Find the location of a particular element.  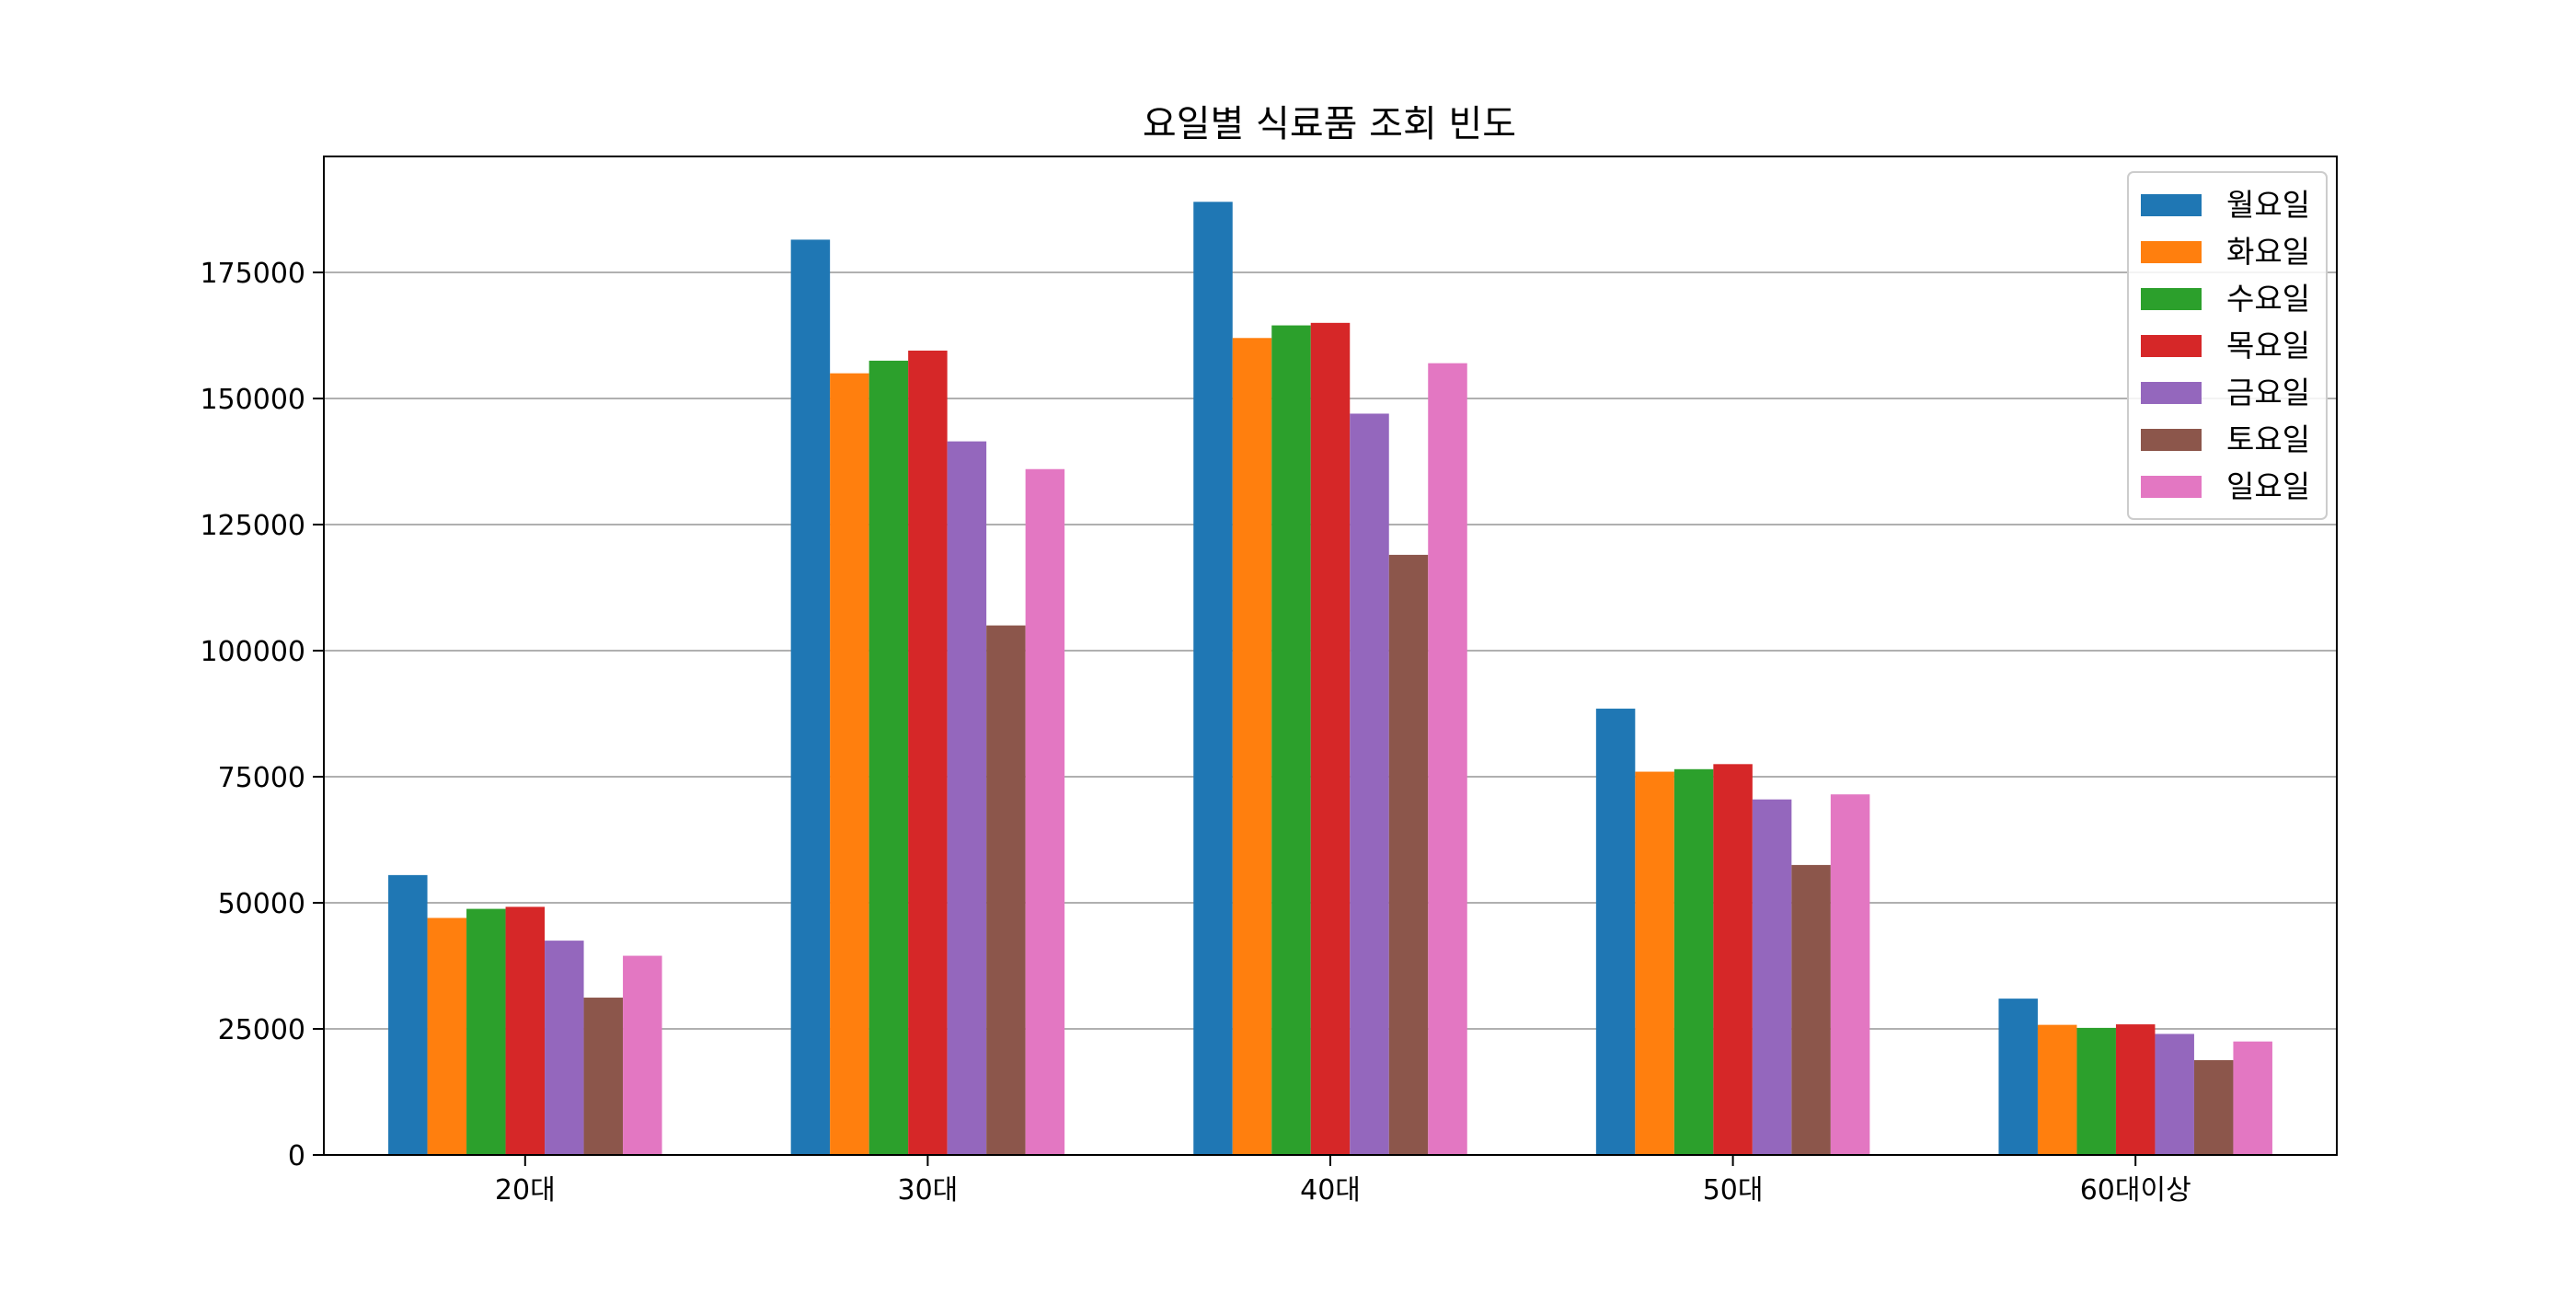

y-tick-label: 150000 is located at coordinates (252, 400).